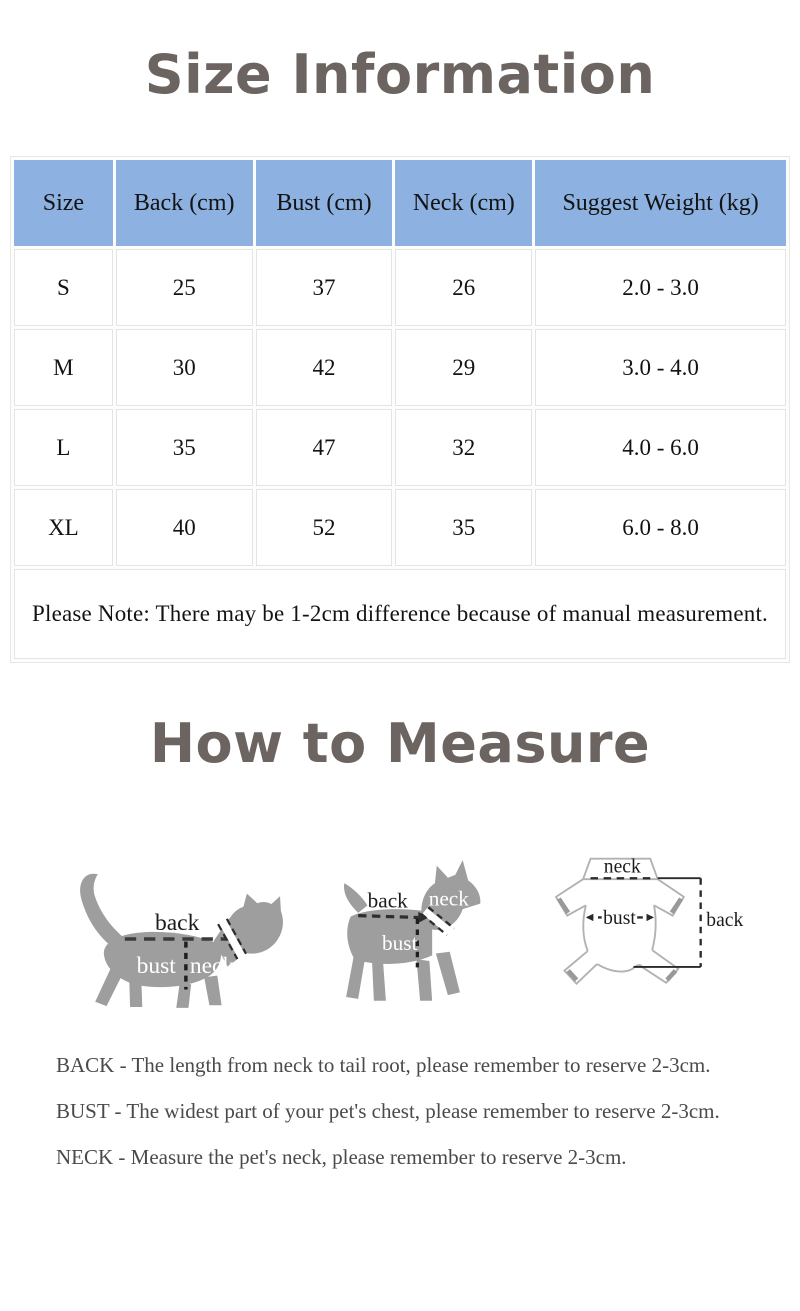 The height and width of the screenshot is (1311, 800). Describe the element at coordinates (177, 923) in the screenshot. I see `cat-back-label: back` at that location.